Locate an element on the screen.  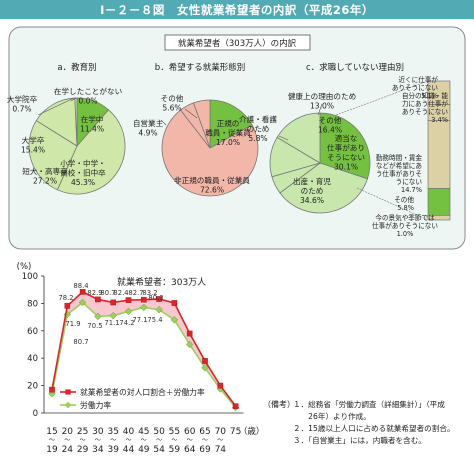
box-title: 就業希望者（303万人）の内訳 is located at coordinates (237, 43).